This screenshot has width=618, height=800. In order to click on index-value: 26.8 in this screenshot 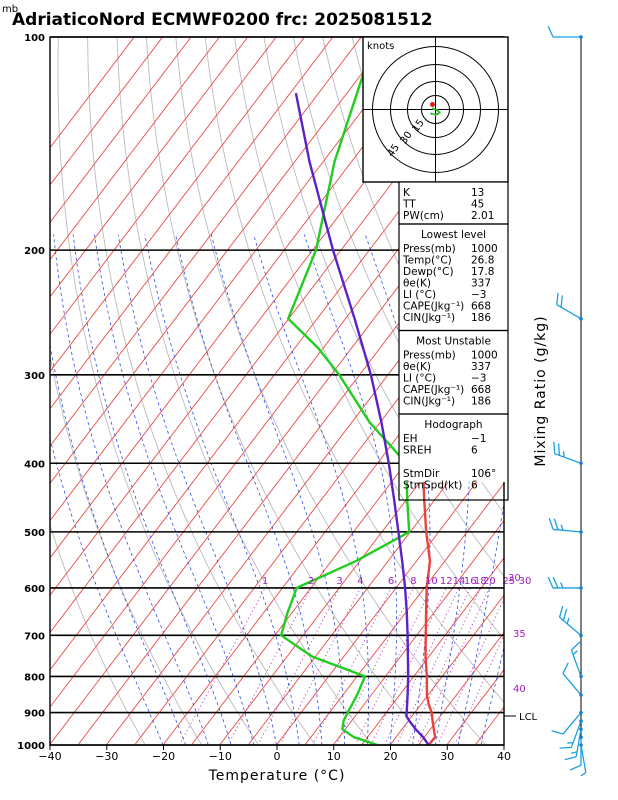, I will do `click(482, 261)`.